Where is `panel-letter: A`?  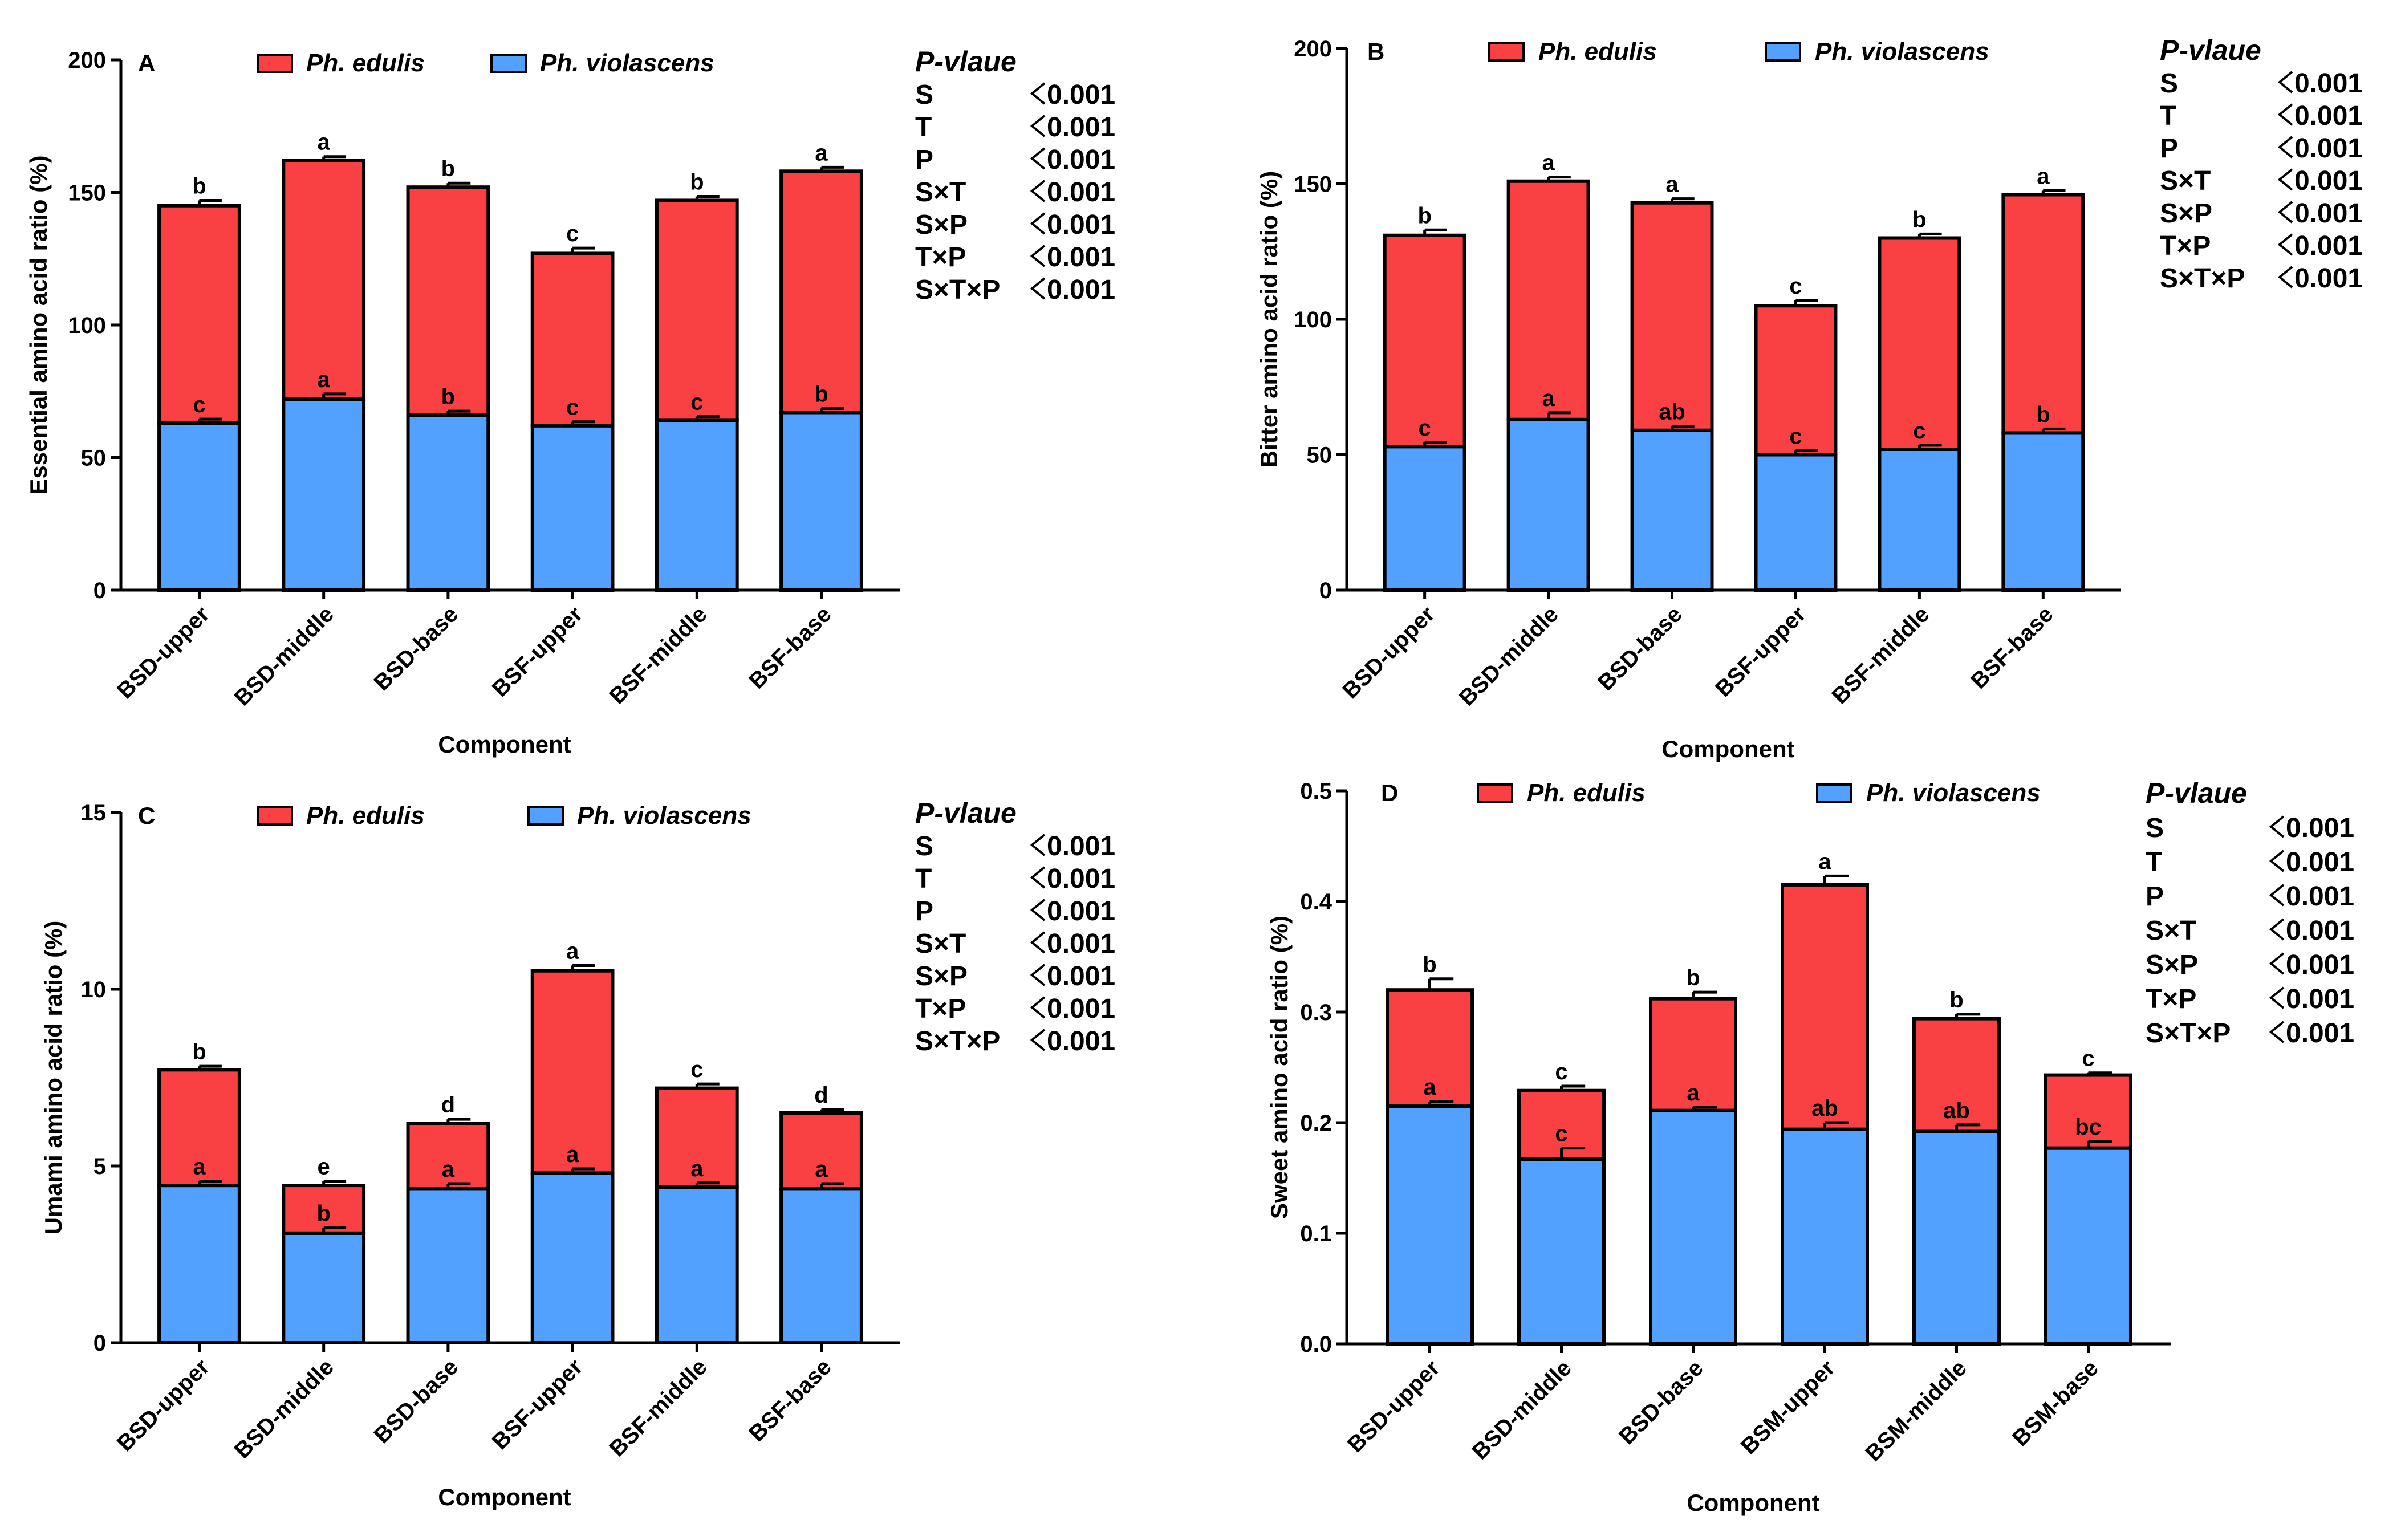
panel-letter: A is located at coordinates (146, 63).